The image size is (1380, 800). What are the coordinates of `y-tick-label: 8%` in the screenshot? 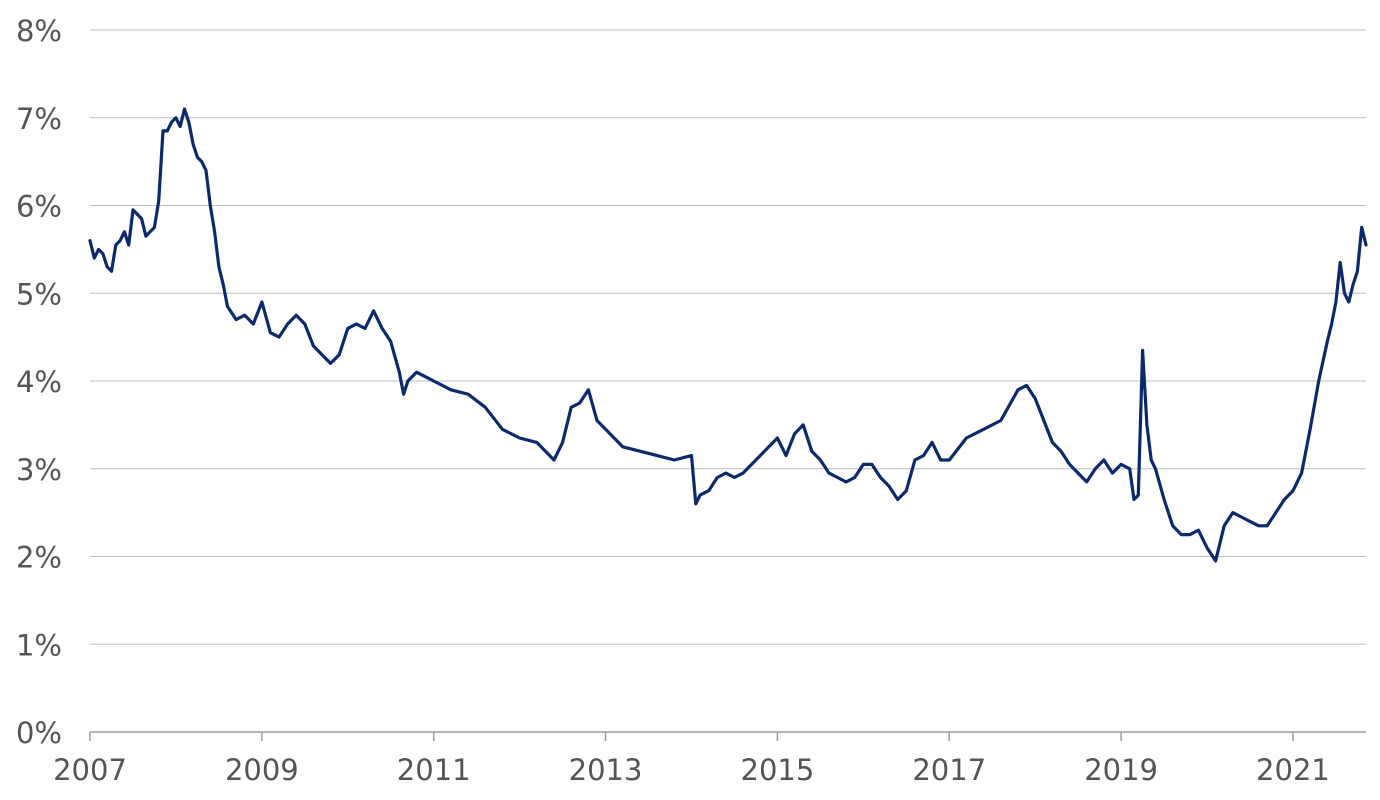 It's located at (39, 31).